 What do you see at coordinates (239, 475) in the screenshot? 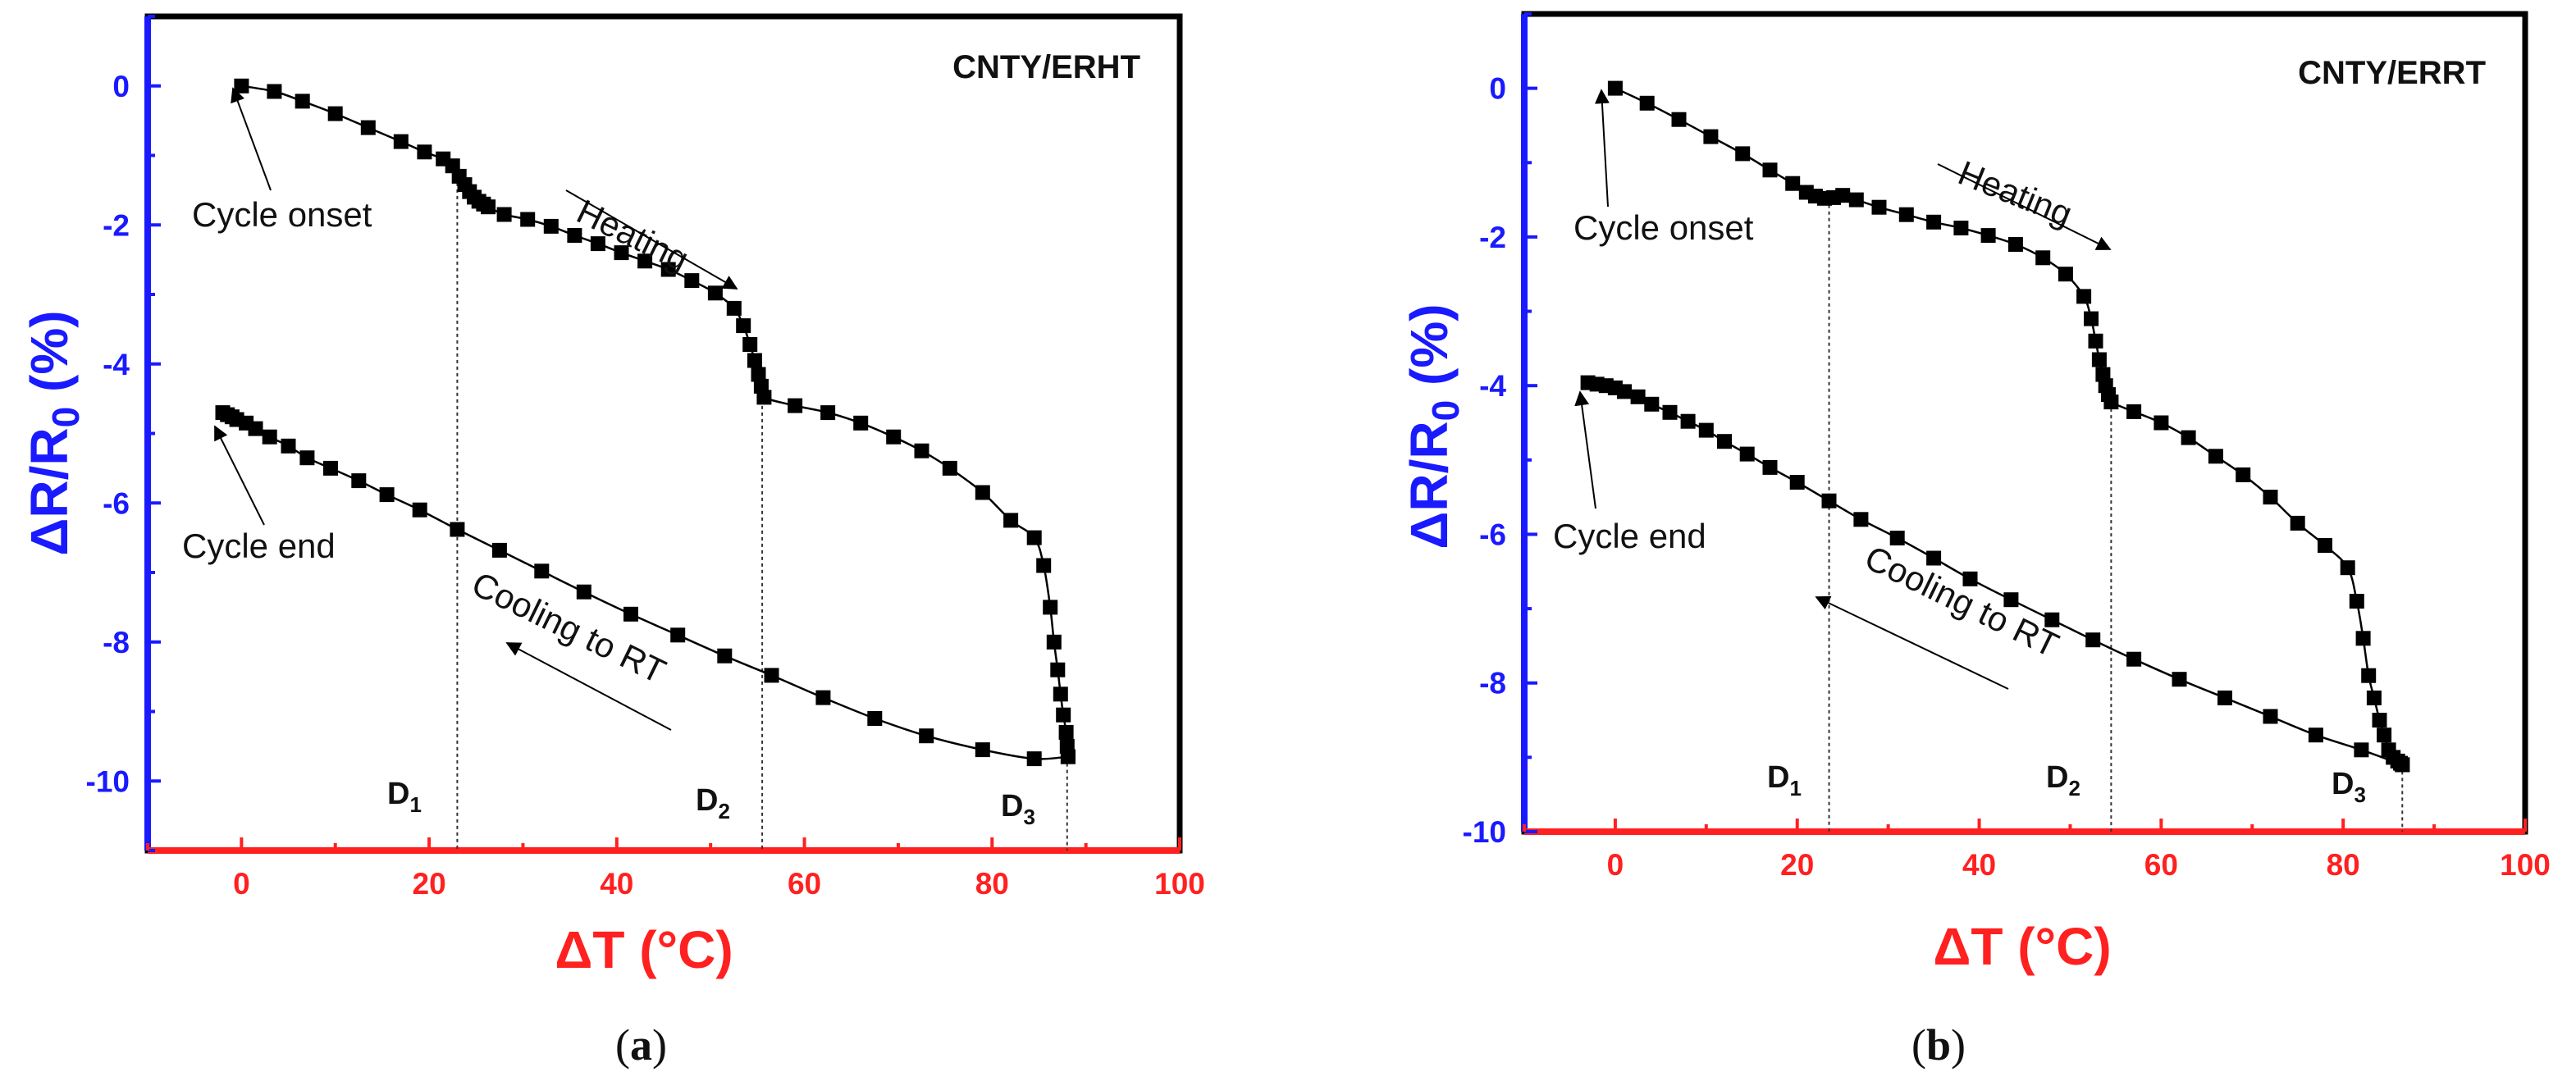
I see `annotation-arrow-end` at bounding box center [239, 475].